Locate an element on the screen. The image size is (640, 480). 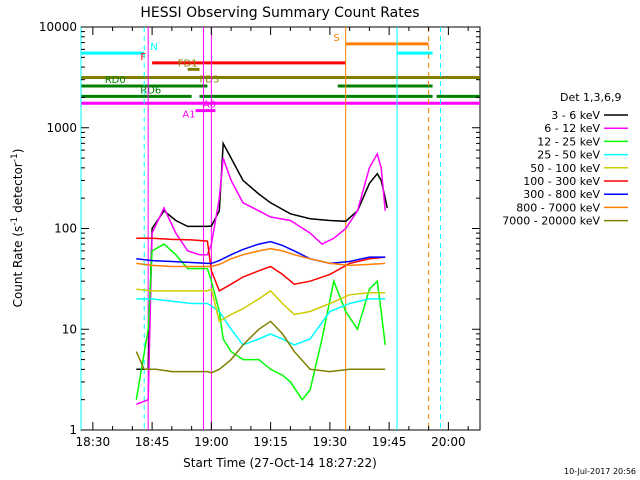
x-tick-label: 19:45 is located at coordinates (389, 442).